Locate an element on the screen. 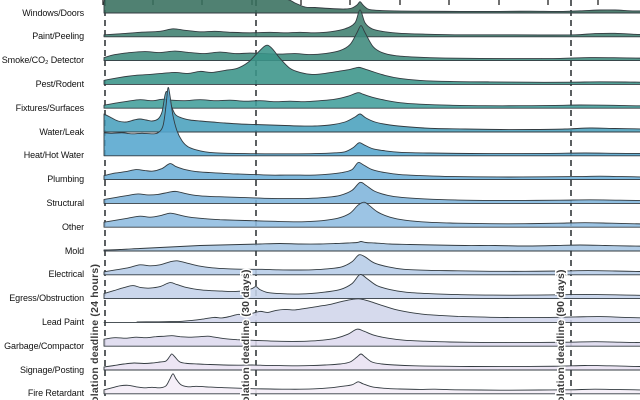 The height and width of the screenshot is (400, 640). ridge-egress-obstruction is located at coordinates (371, 287).